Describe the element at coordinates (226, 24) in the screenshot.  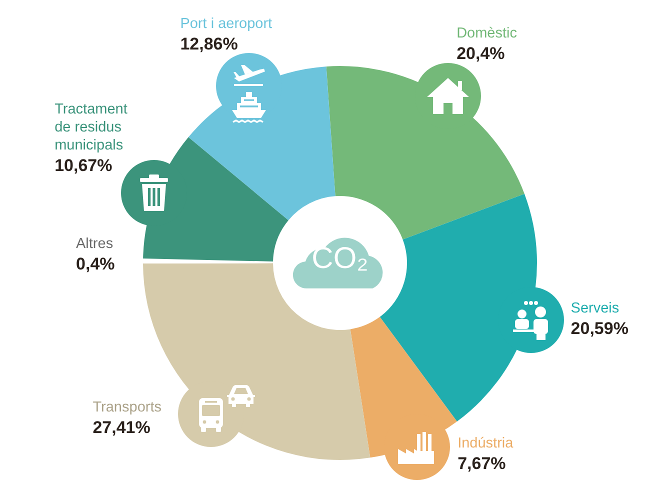
I see `slice-label: Port i aeroport` at that location.